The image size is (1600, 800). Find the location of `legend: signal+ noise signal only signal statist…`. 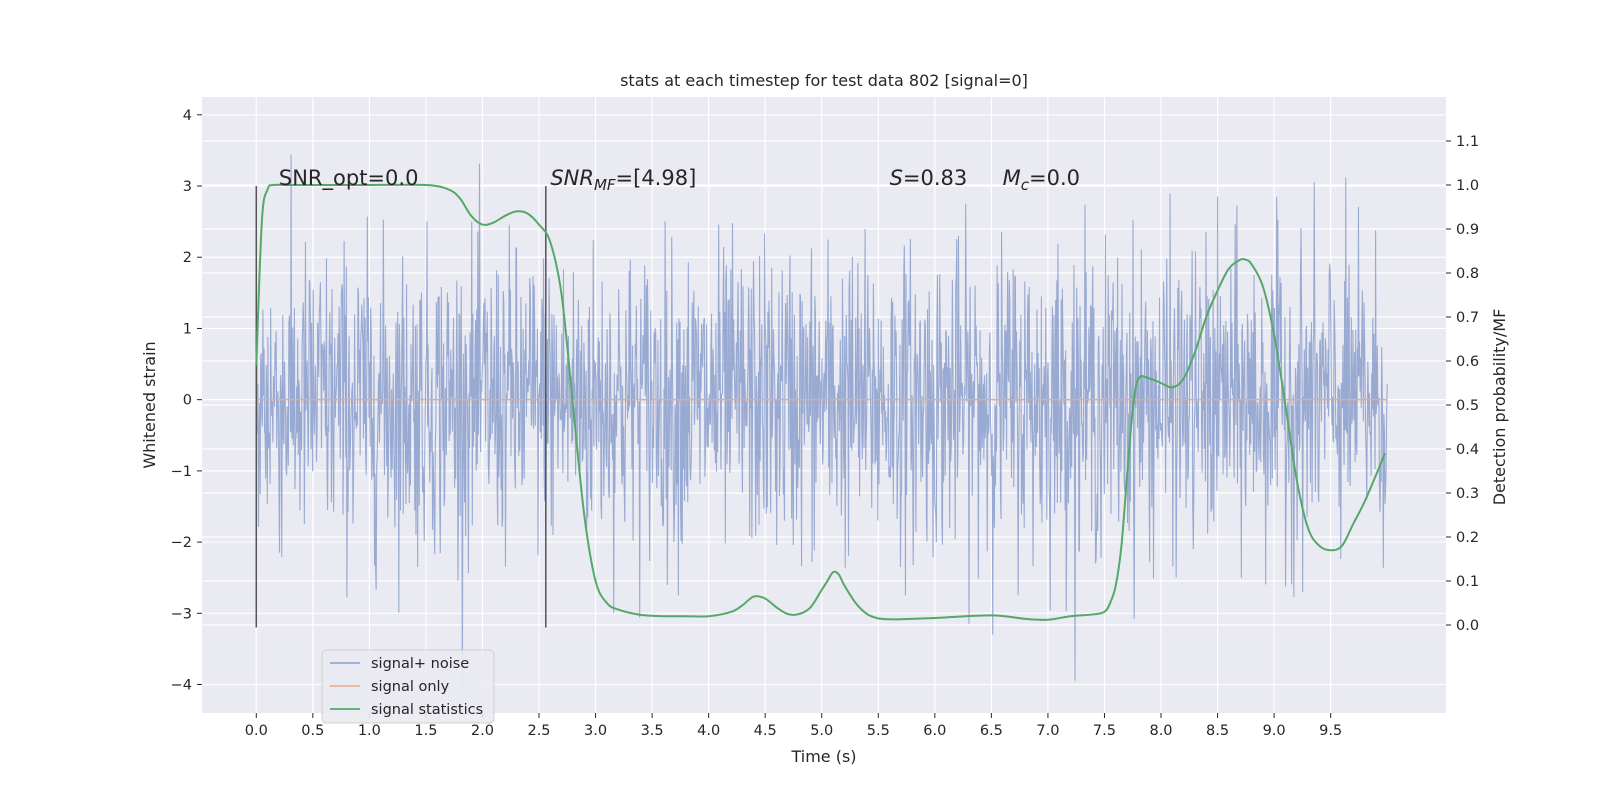

legend: signal+ noise signal only signal statist… is located at coordinates (408, 686).